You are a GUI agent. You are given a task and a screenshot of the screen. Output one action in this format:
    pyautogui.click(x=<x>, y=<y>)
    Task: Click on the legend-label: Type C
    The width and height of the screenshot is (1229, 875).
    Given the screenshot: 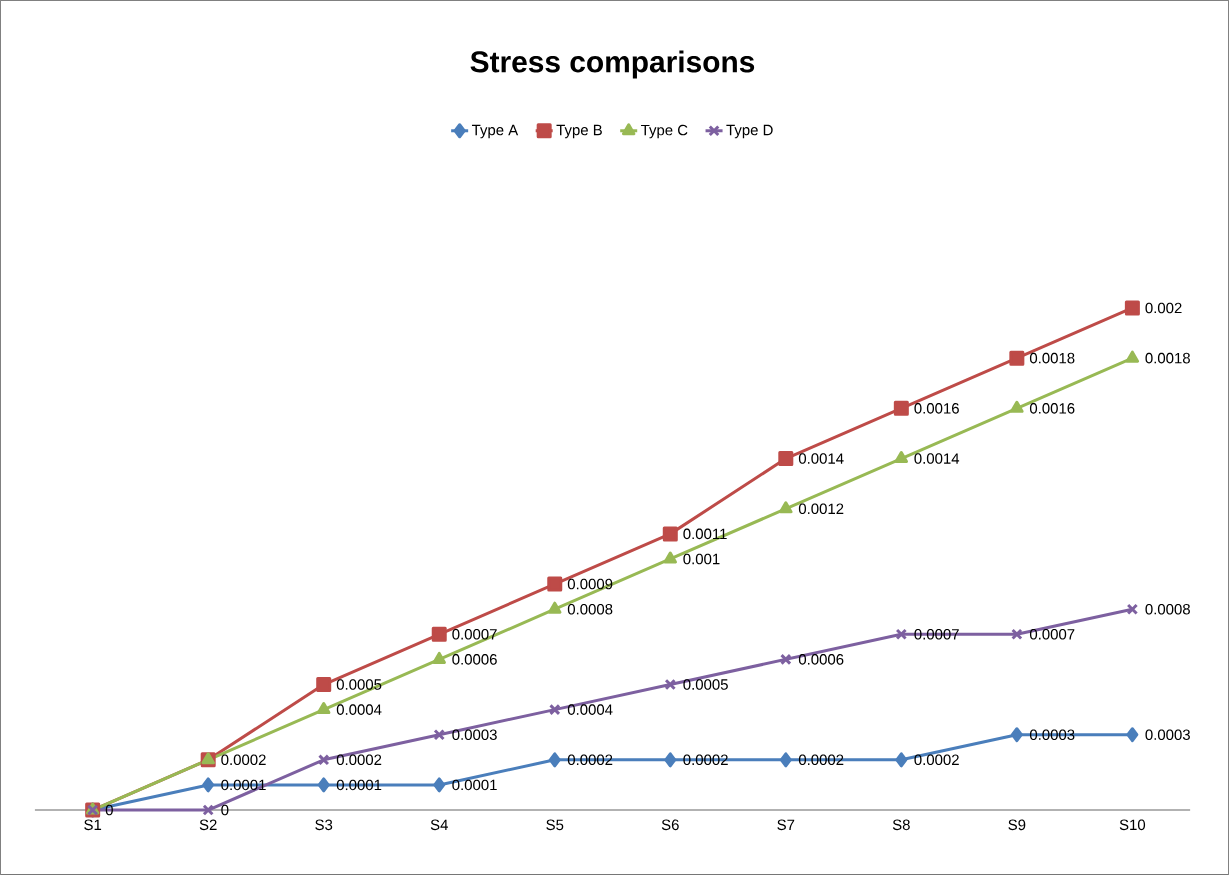 What is the action you would take?
    pyautogui.click(x=664, y=131)
    